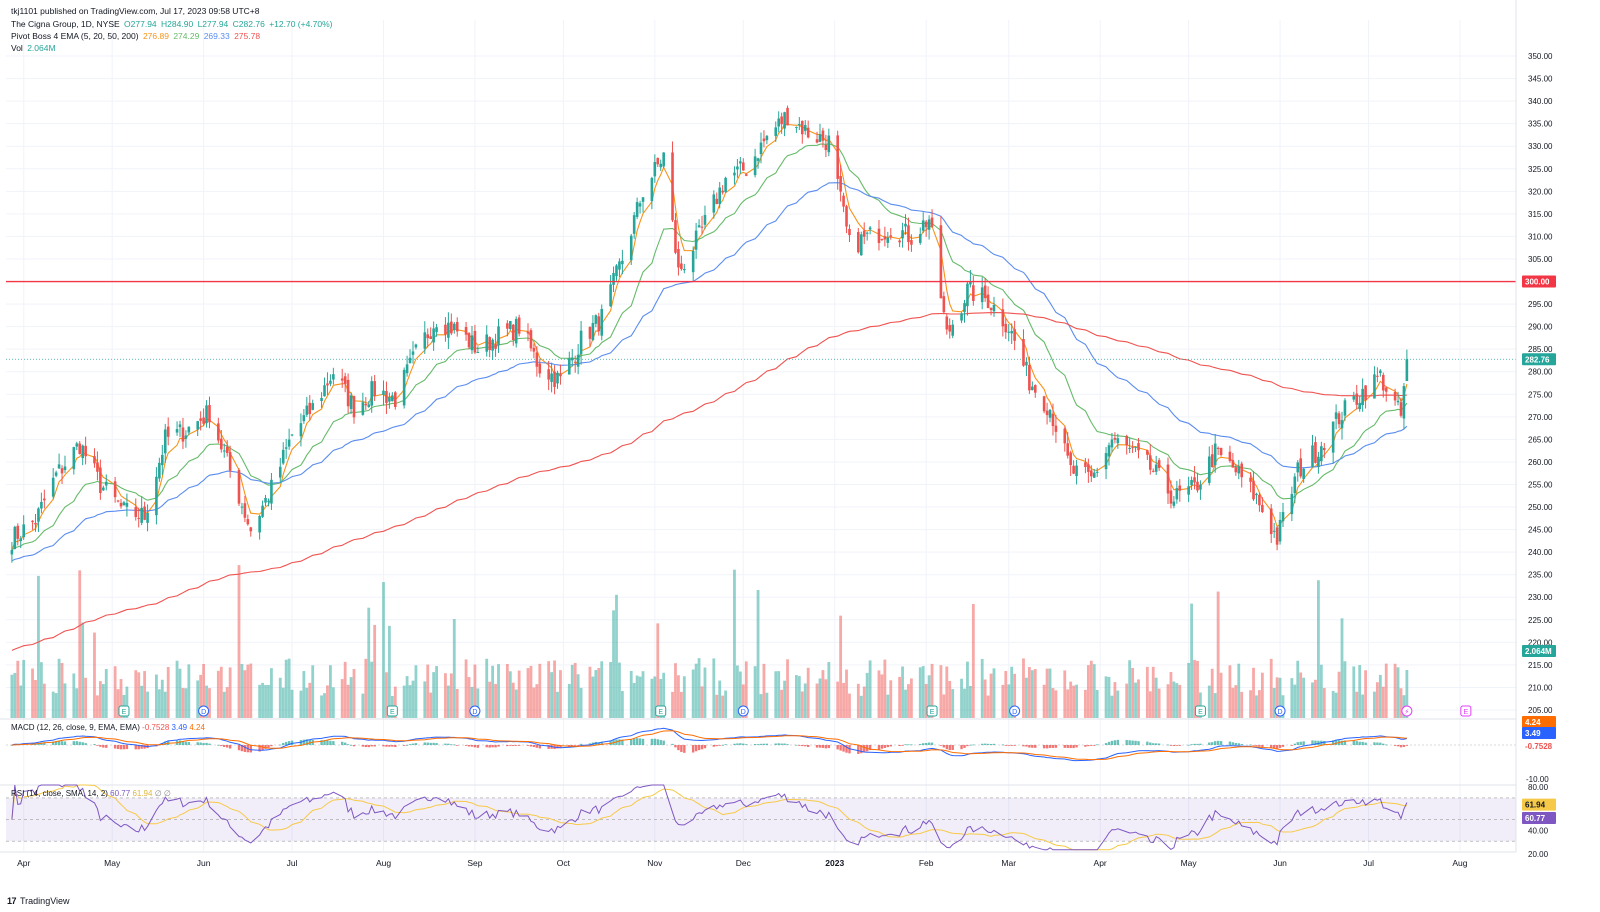 This screenshot has height=912, width=1600. What do you see at coordinates (197, 727) in the screenshot?
I see `macd-signal-value: 4.24` at bounding box center [197, 727].